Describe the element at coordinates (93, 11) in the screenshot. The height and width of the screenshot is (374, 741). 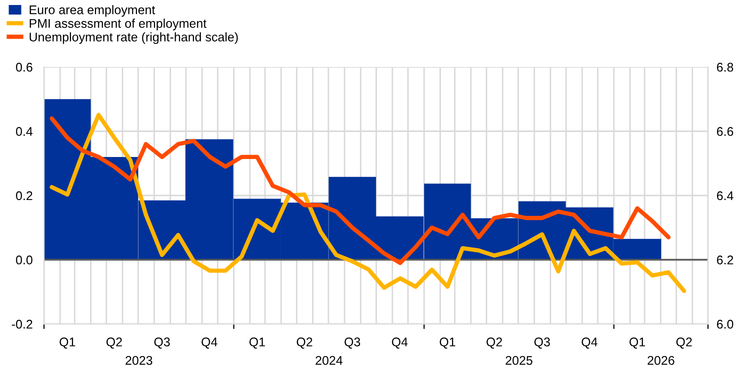
I see `legend-label: Euro area employment` at that location.